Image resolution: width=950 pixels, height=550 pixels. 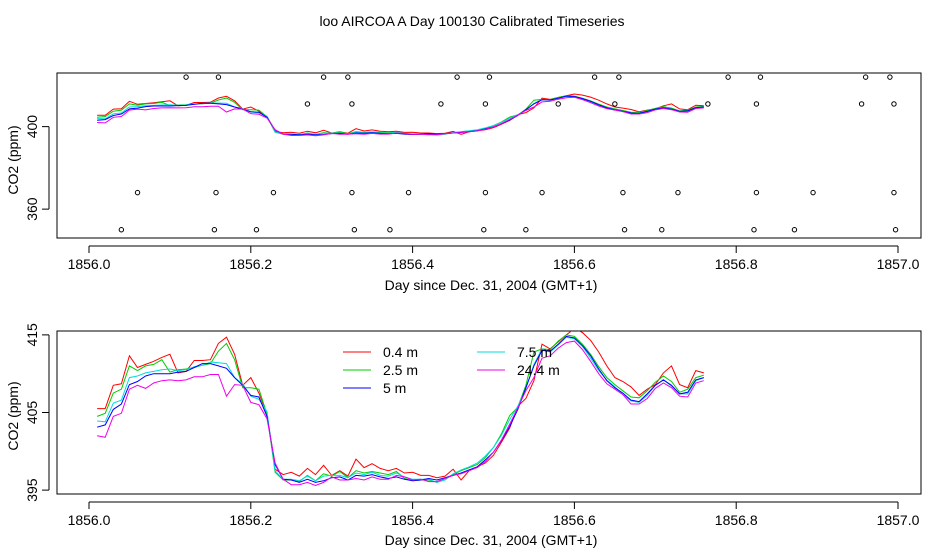 What do you see at coordinates (494, 514) in the screenshot?
I see `bottom-x-axis: 1856.0 1856.2 1856.4 1856.6 1856.8 1857.0` at bounding box center [494, 514].